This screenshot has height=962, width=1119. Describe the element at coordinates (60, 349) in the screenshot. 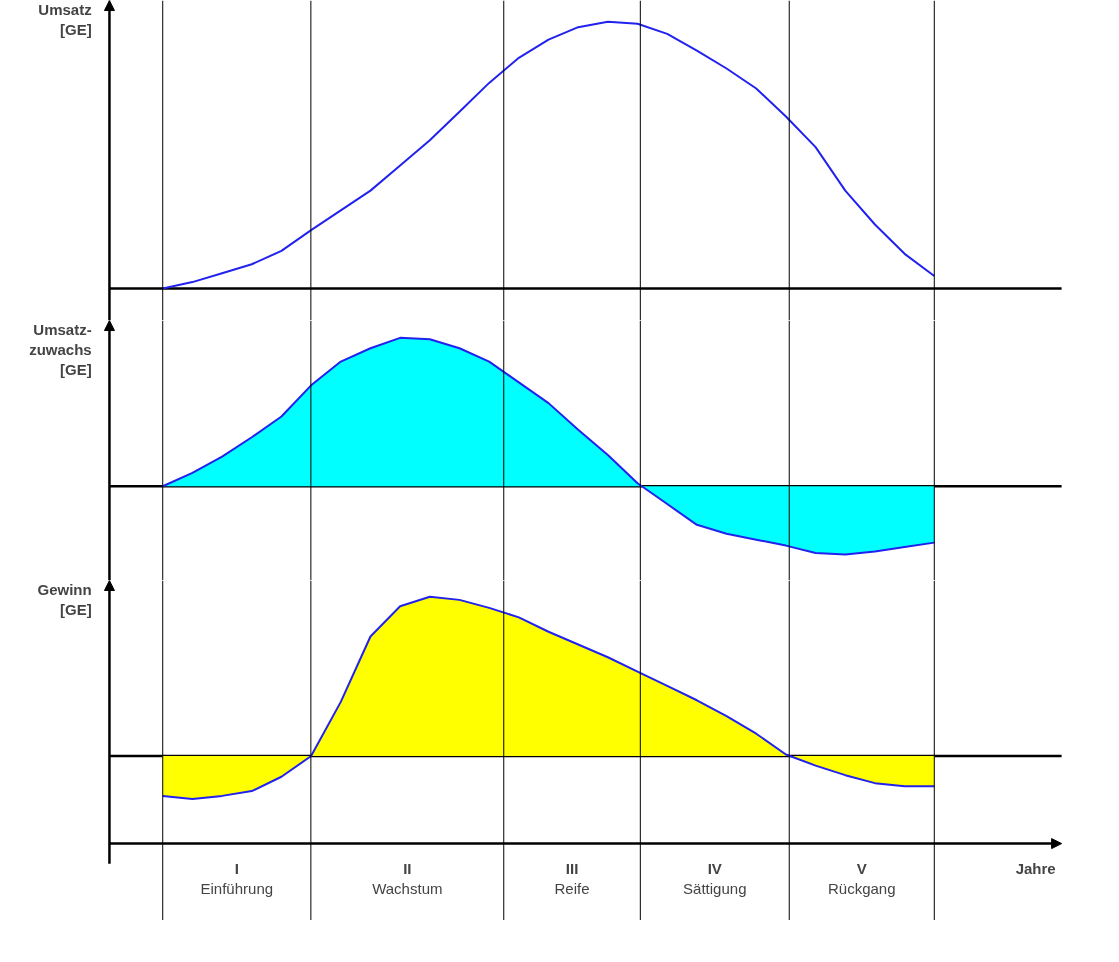

I see `y-axis-title: Umsatz- zuwachs [GE]` at that location.